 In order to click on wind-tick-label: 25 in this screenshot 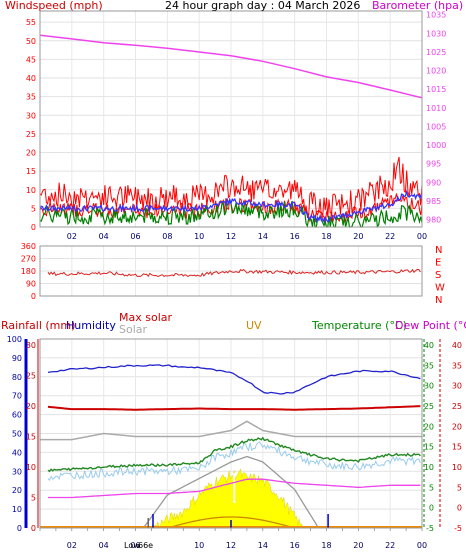, I will do `click(31, 134)`.